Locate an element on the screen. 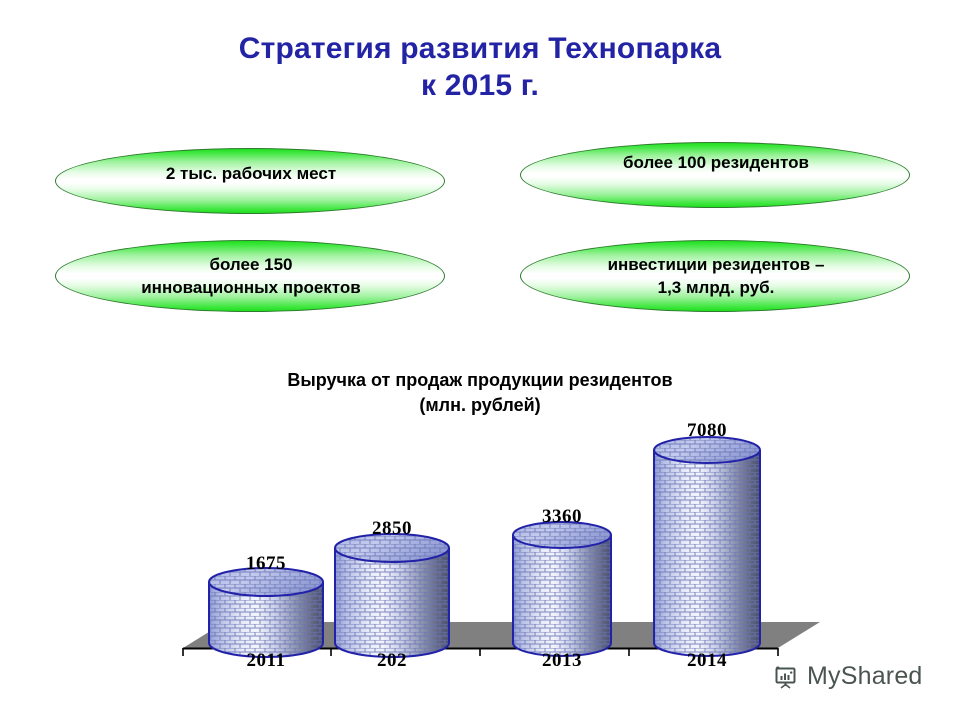 The height and width of the screenshot is (720, 960). watermark-label: MyShared is located at coordinates (865, 676).